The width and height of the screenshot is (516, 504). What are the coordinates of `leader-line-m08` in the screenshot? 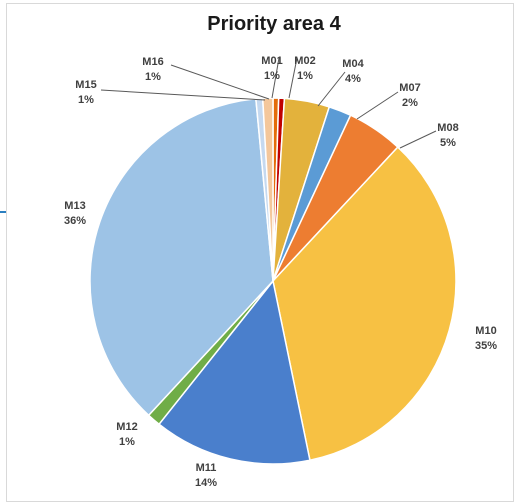 It's located at (418, 139).